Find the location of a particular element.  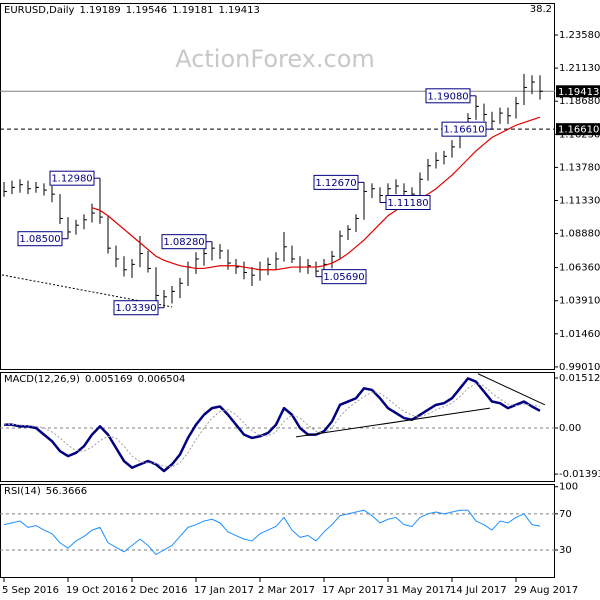

annotation-label: 1.19080 is located at coordinates (447, 96).